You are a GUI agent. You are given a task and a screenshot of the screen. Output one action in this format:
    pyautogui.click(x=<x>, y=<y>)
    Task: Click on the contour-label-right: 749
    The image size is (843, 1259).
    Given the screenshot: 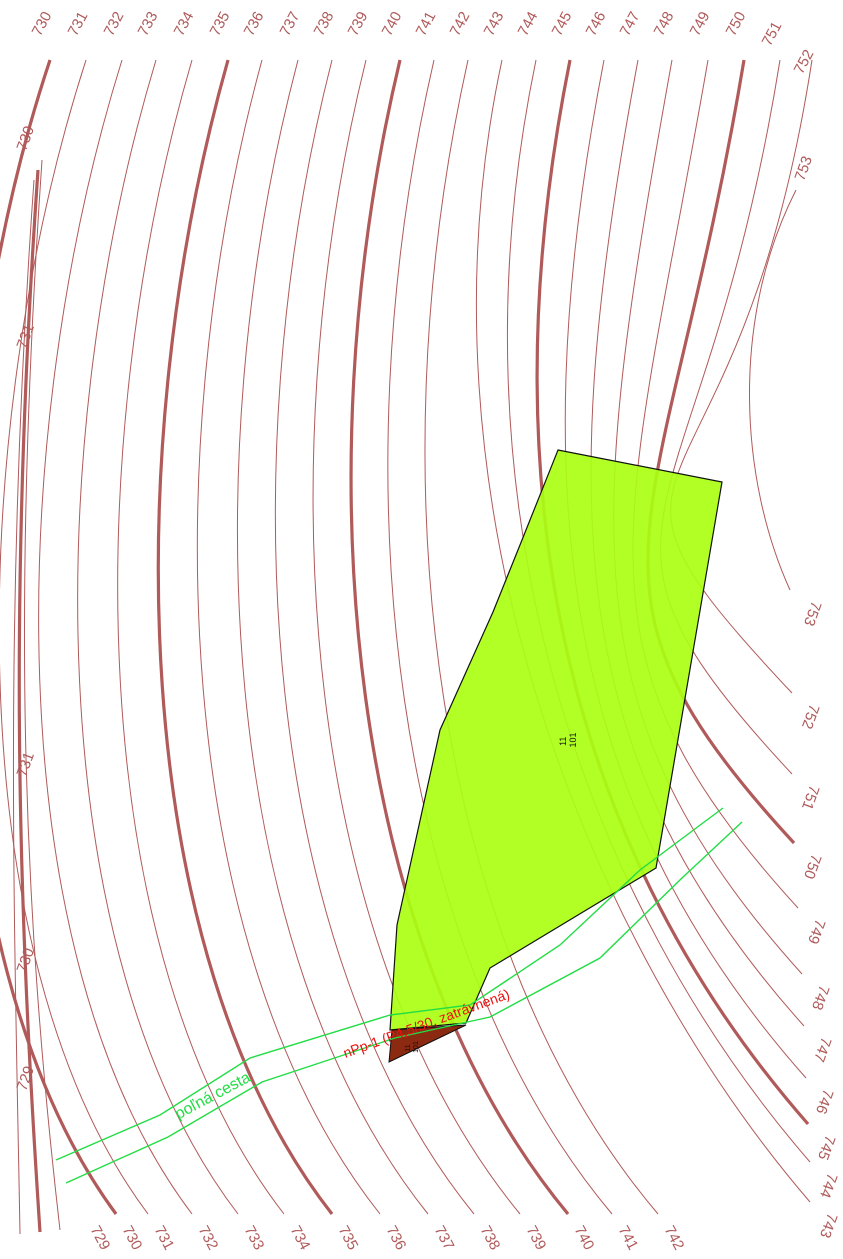 What is the action you would take?
    pyautogui.click(x=816, y=931)
    